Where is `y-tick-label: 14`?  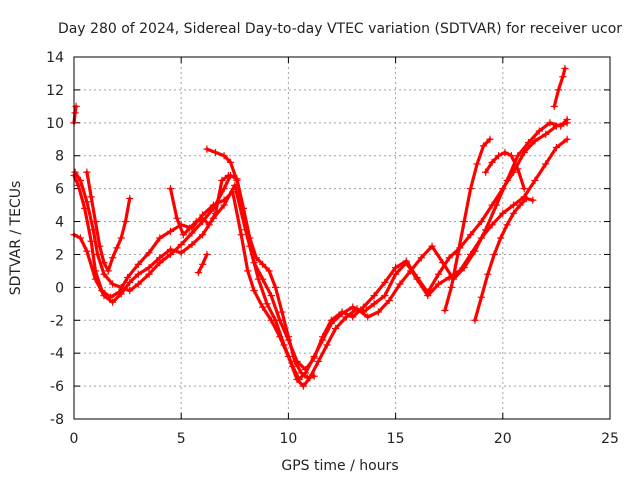 y-tick-label: 14 is located at coordinates (55, 58).